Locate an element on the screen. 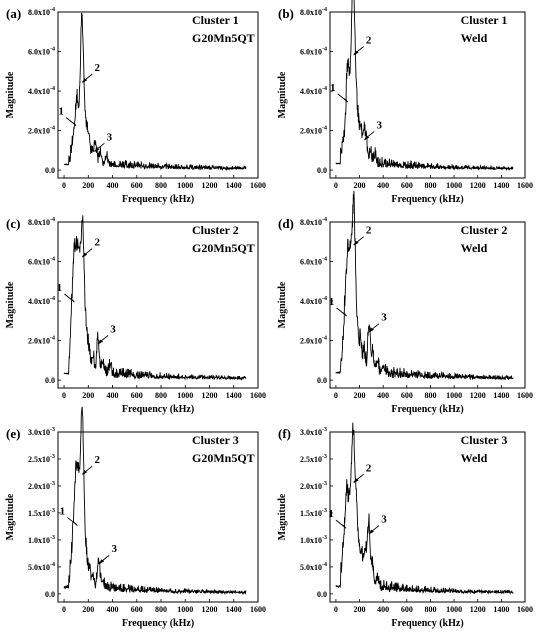 This screenshot has height=632, width=550. y-tick-value: 2.5x10 is located at coordinates (39, 459).